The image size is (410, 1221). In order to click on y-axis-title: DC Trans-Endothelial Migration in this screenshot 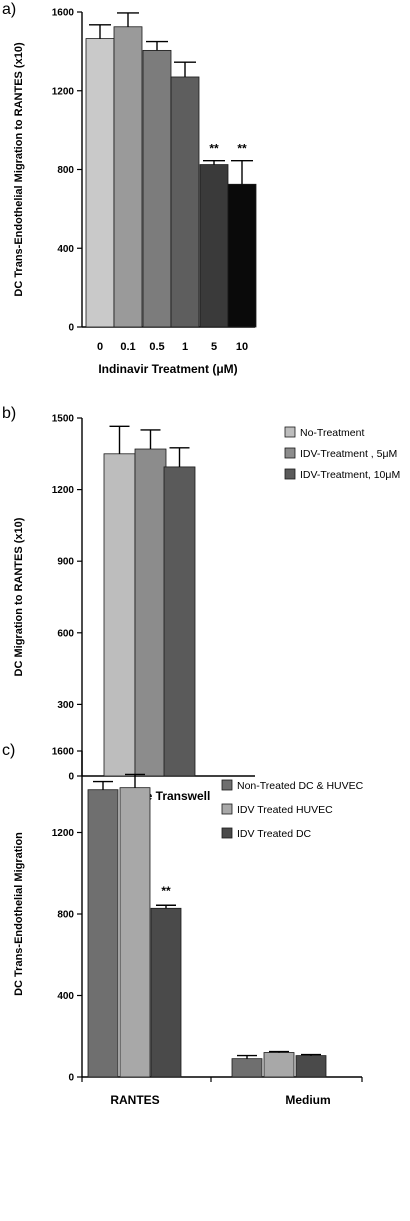, I will do `click(19, 914)`.